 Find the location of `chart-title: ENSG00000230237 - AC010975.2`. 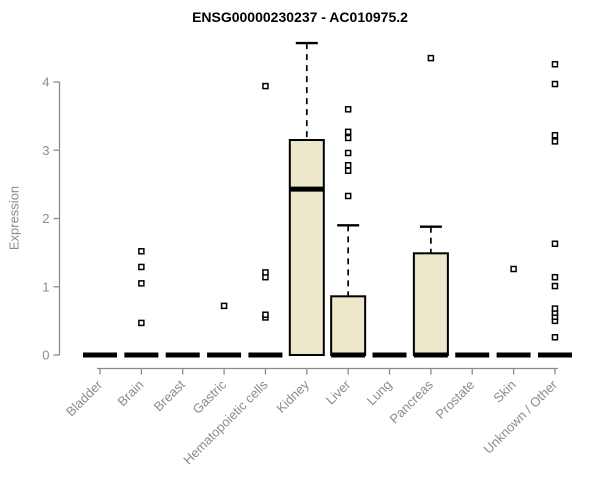

chart-title: ENSG00000230237 - AC010975.2 is located at coordinates (300, 17).